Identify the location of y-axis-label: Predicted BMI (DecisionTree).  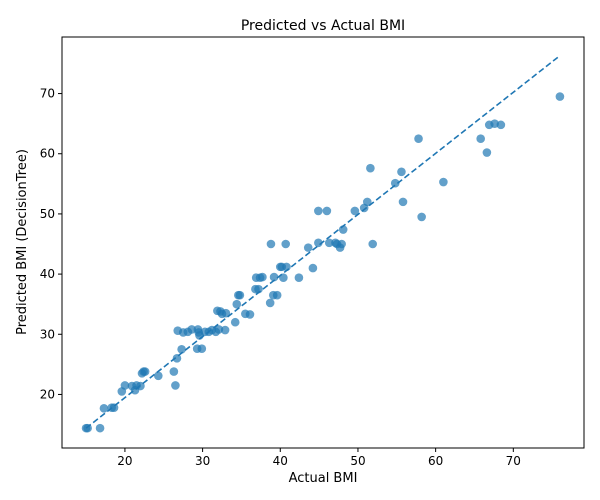
(22, 242).